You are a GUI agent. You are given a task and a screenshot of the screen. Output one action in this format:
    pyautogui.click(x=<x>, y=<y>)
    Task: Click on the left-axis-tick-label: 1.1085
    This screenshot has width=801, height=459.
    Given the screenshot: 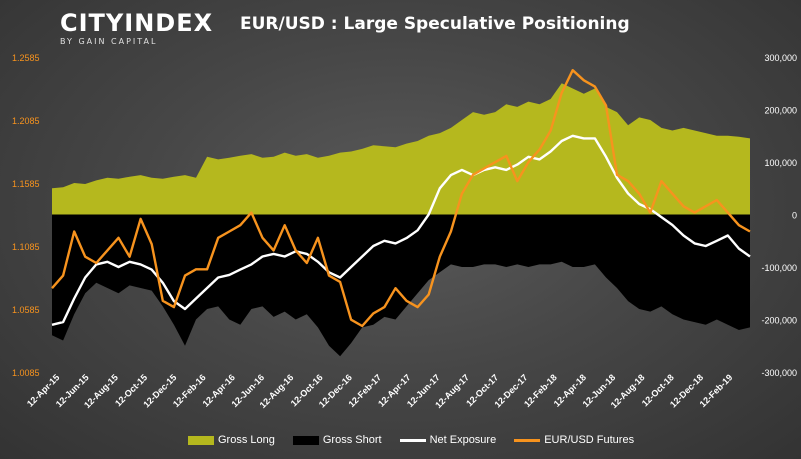 What is the action you would take?
    pyautogui.click(x=26, y=247)
    